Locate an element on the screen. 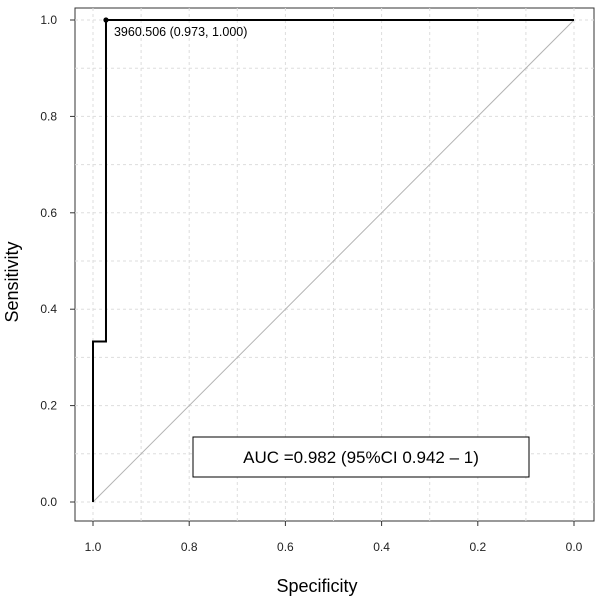  y-tick-label: 0.0 is located at coordinates (48, 502).